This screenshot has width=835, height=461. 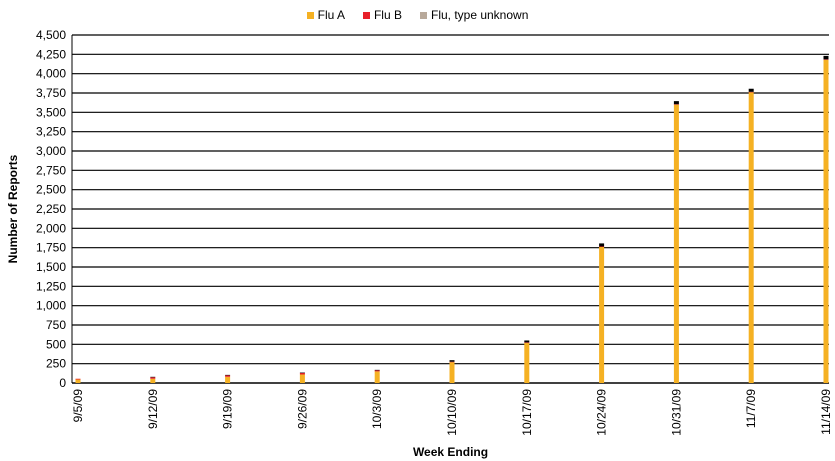 I want to click on y-tick-label: 4,500, so click(x=51, y=35).